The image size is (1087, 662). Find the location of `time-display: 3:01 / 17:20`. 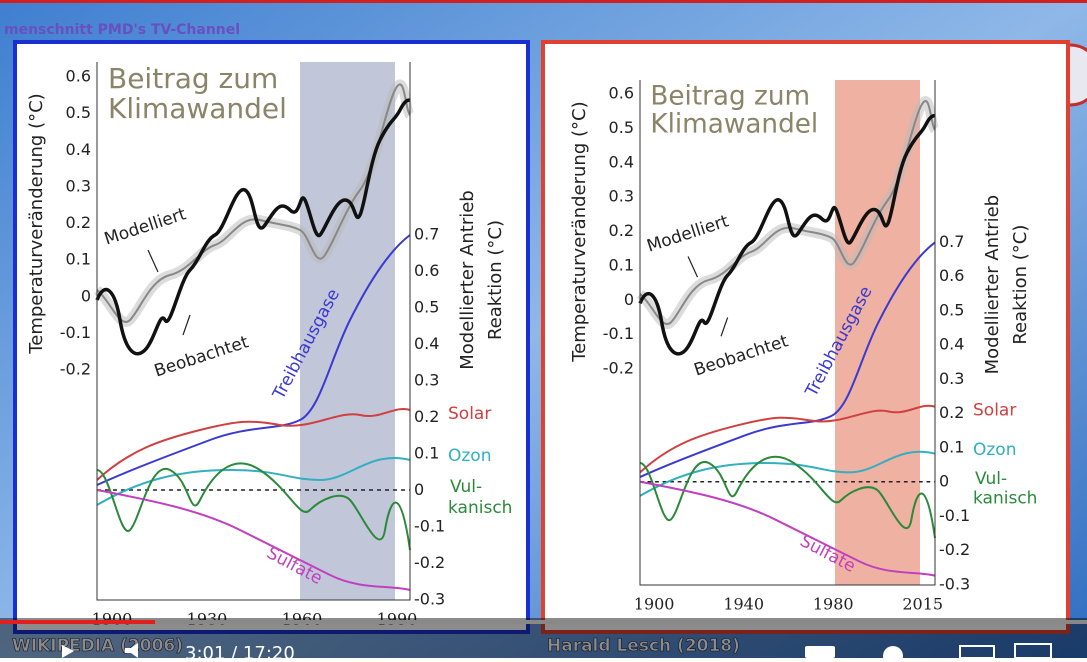

time-display: 3:01 / 17:20 is located at coordinates (240, 650).